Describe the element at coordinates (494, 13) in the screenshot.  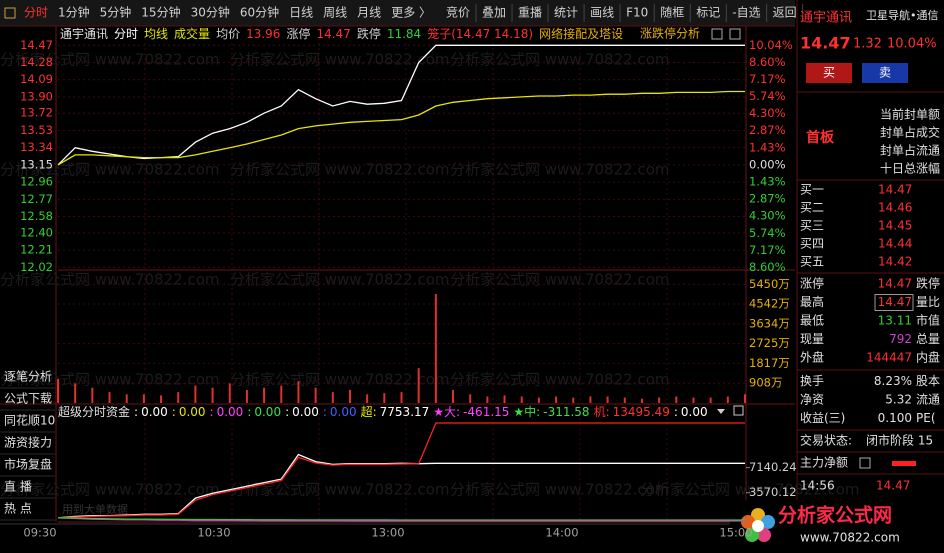
I see `toolbar-button: 叠加` at that location.